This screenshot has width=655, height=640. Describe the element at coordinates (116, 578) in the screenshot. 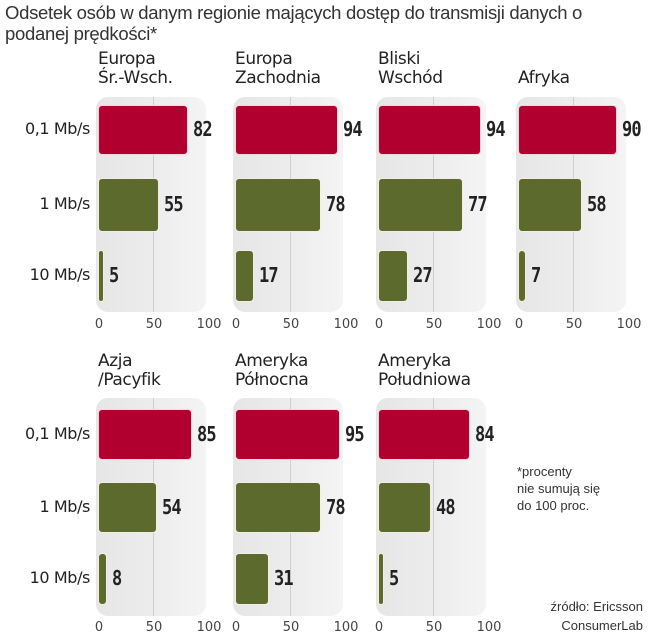

I see `value-label: 8` at that location.